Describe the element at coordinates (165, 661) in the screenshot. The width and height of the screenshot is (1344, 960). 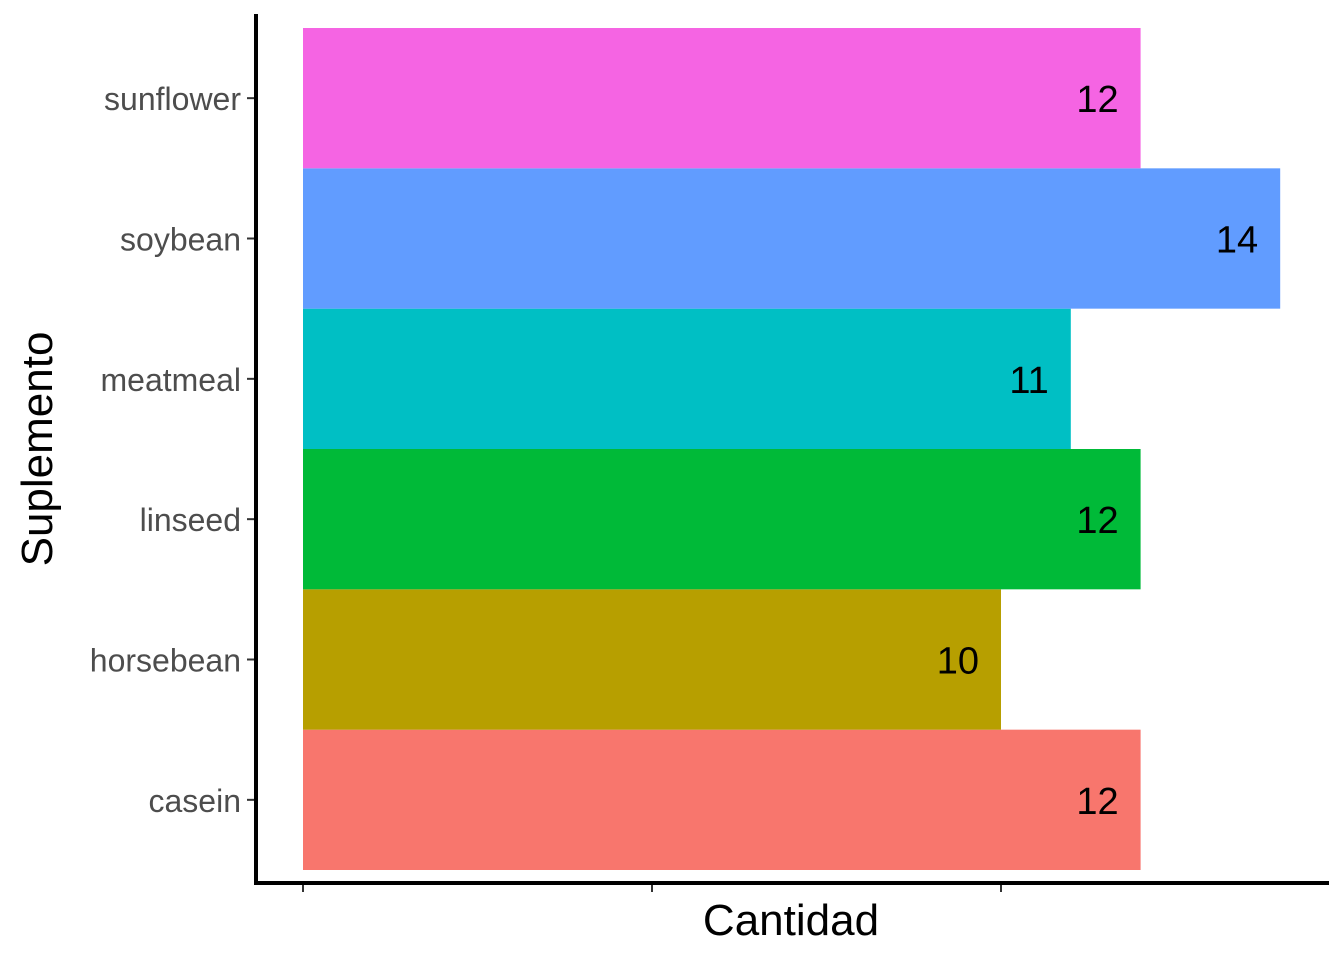
I see `y-tick-label-horsebean: horsebean` at that location.